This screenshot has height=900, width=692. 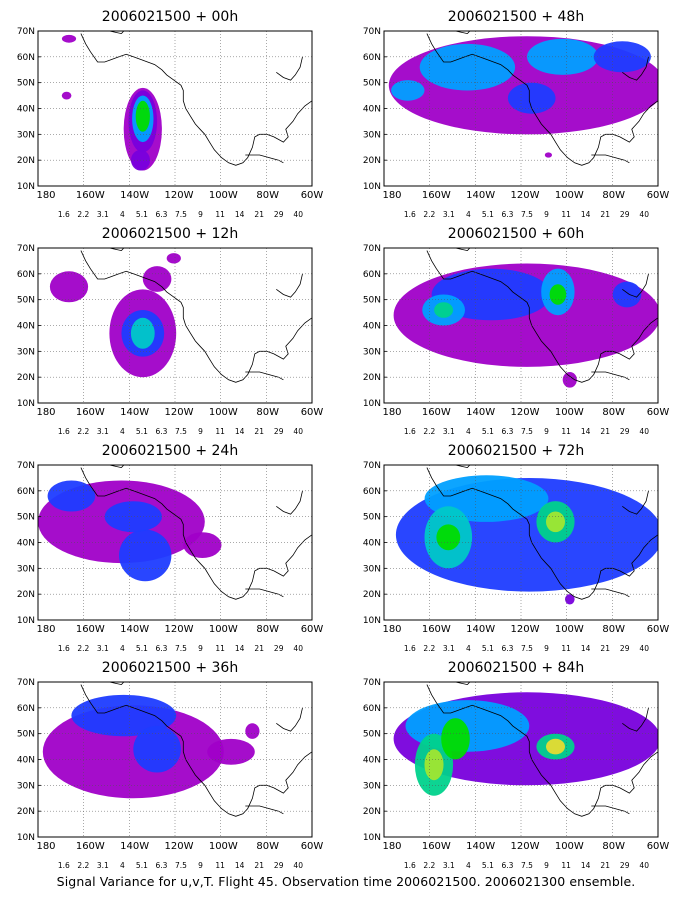 What do you see at coordinates (516, 17) in the screenshot?
I see `panel-title: 2006021500 + 48h` at bounding box center [516, 17].